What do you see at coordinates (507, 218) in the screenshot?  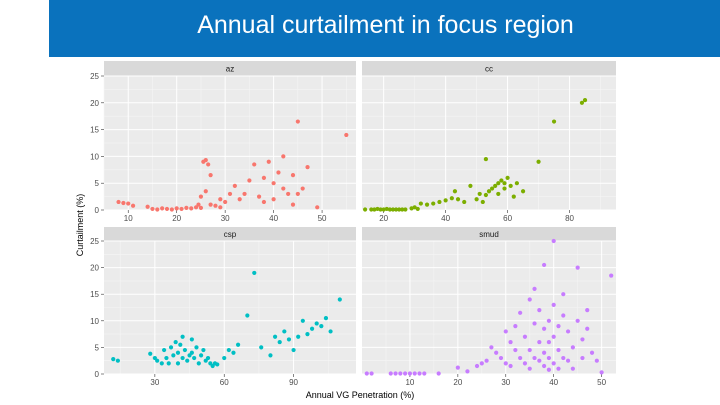 I see `x-tick-label: 60` at bounding box center [507, 218].